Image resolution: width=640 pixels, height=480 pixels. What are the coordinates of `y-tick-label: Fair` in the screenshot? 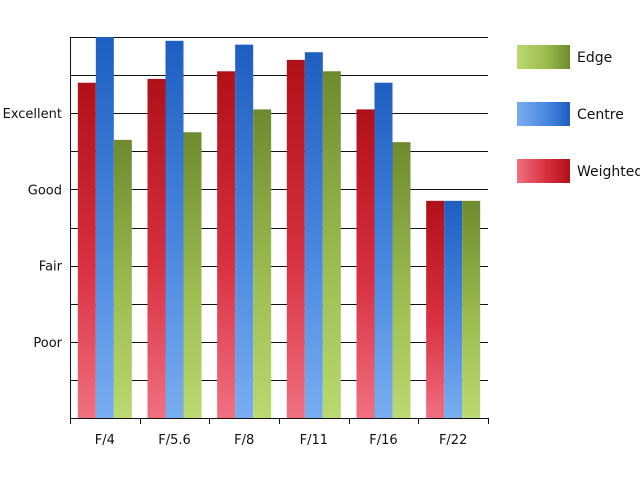 It's located at (51, 267).